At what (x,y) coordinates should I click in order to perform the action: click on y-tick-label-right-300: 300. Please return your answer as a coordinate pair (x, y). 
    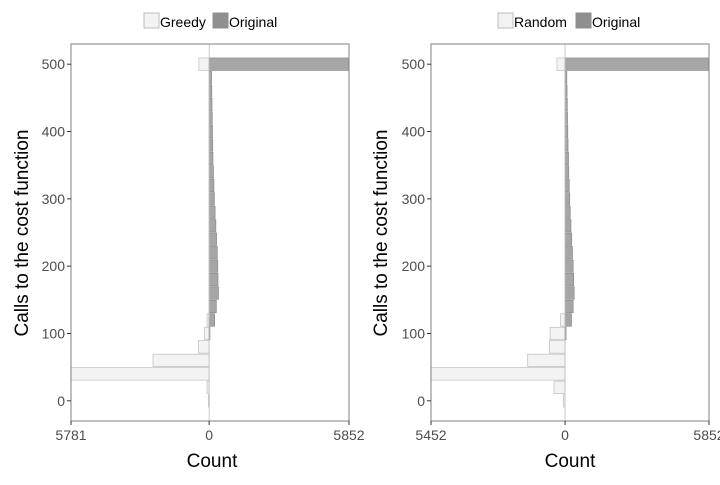
    Looking at the image, I should click on (414, 199).